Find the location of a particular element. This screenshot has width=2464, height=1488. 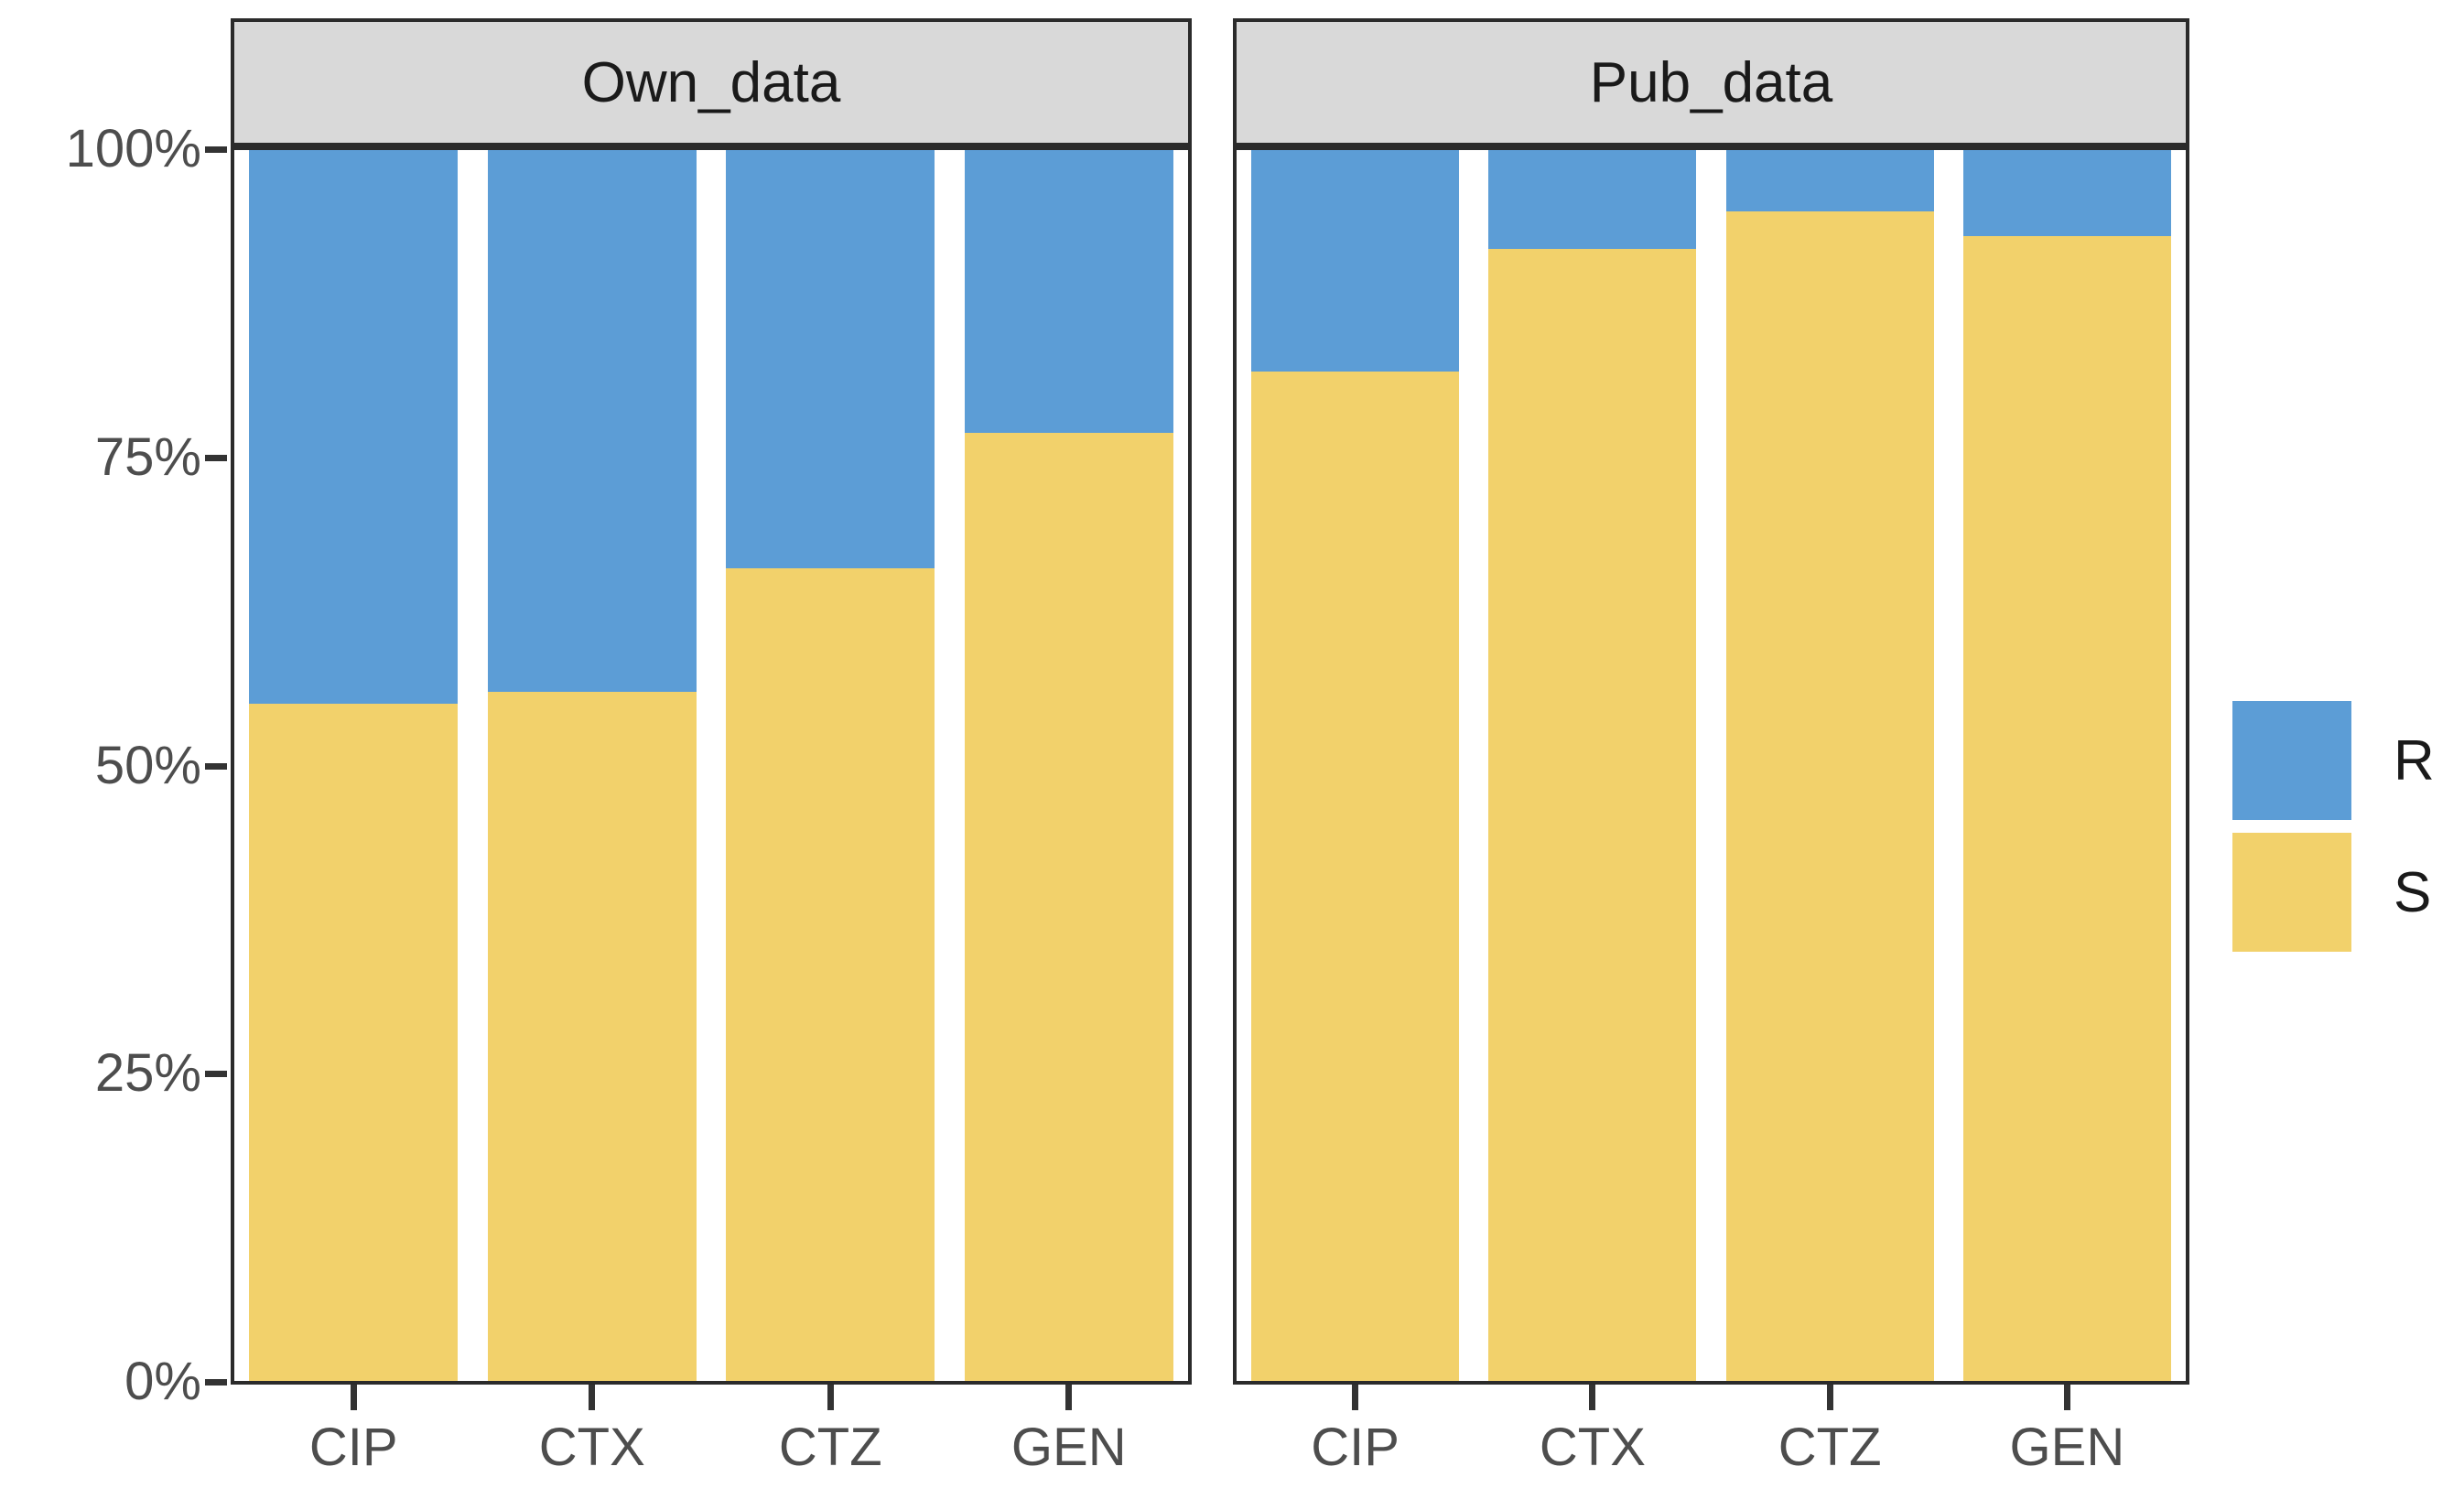

bar-pub_data-gen is located at coordinates (2066, 766).